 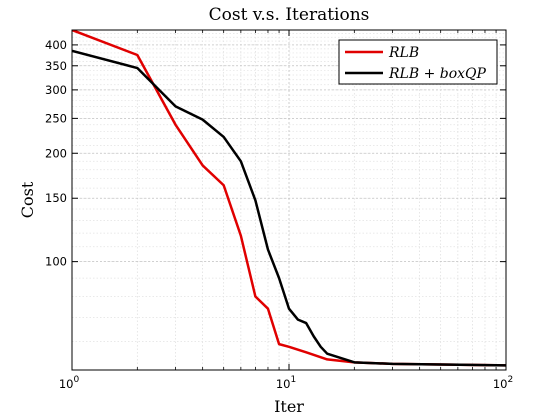 I want to click on x-tick-labels: 10⁰ 10¹ 10², so click(x=286, y=383).